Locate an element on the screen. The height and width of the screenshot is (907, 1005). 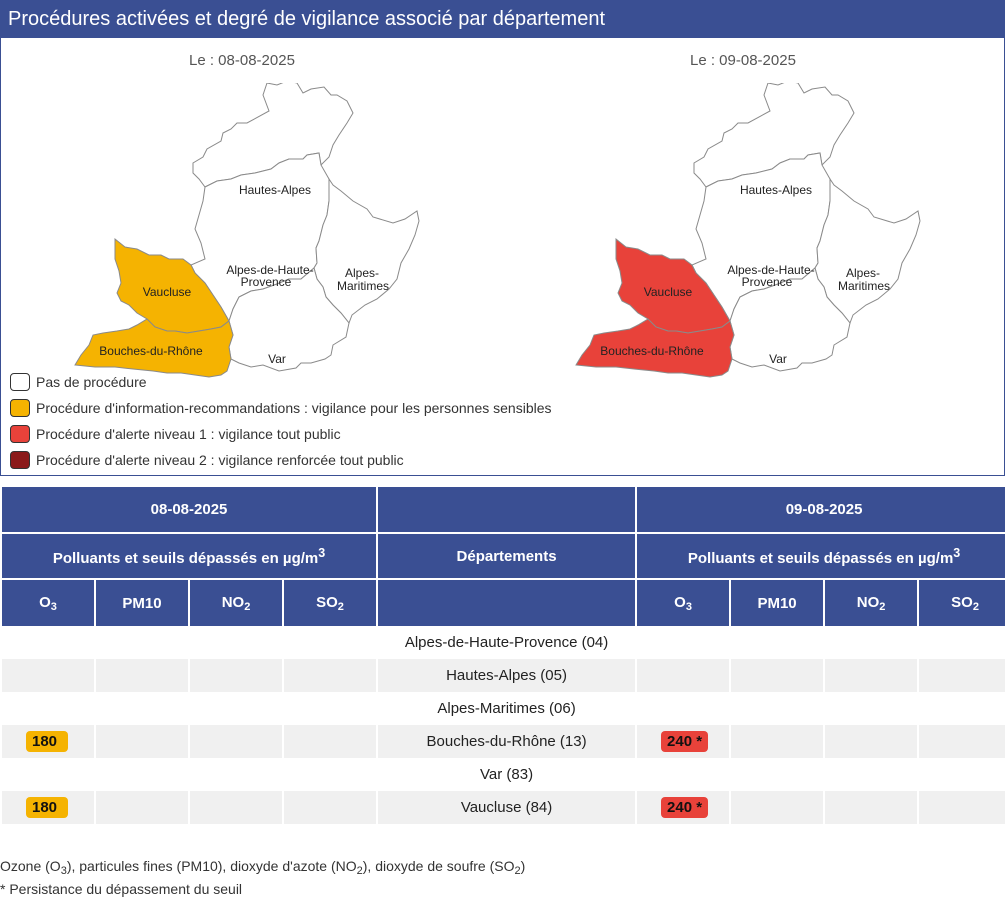
department-name: Vaucluse (84) is located at coordinates (507, 807).